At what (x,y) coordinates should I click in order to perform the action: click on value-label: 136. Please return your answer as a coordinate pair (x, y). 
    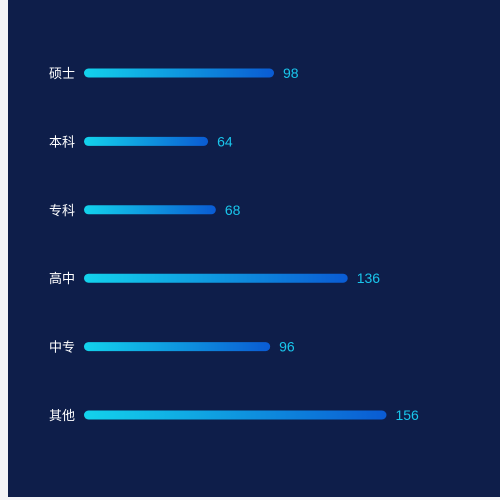
    Looking at the image, I should click on (369, 278).